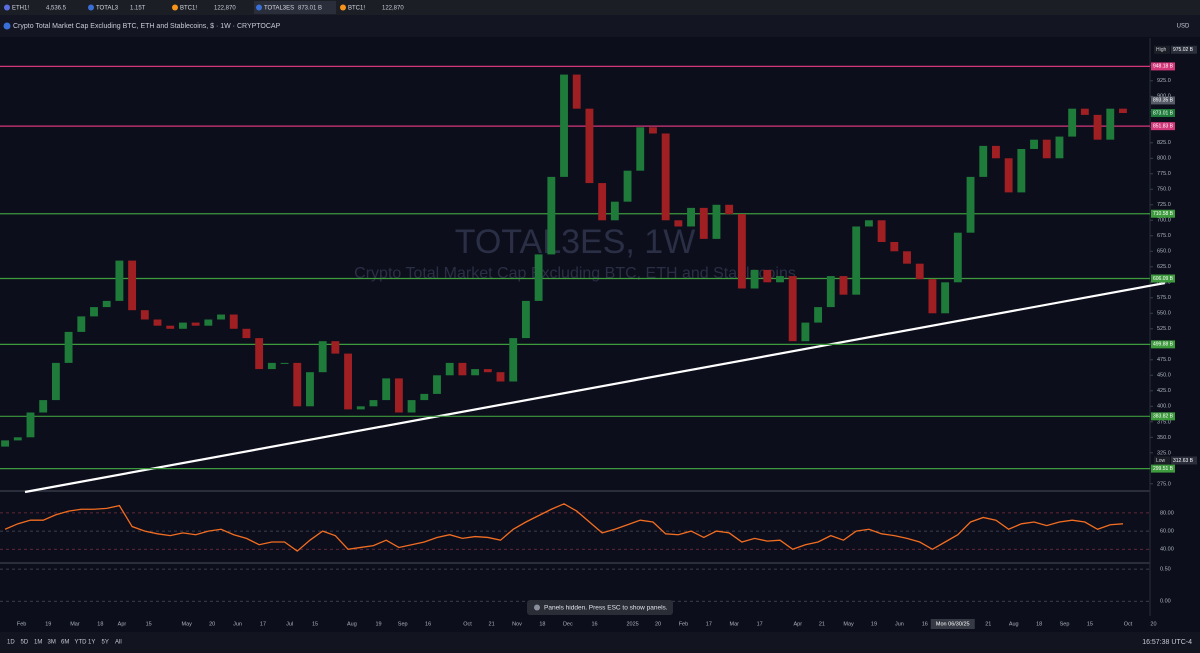 The width and height of the screenshot is (1200, 653). What do you see at coordinates (1164, 438) in the screenshot?
I see `y-tick-label: 350.0` at bounding box center [1164, 438].